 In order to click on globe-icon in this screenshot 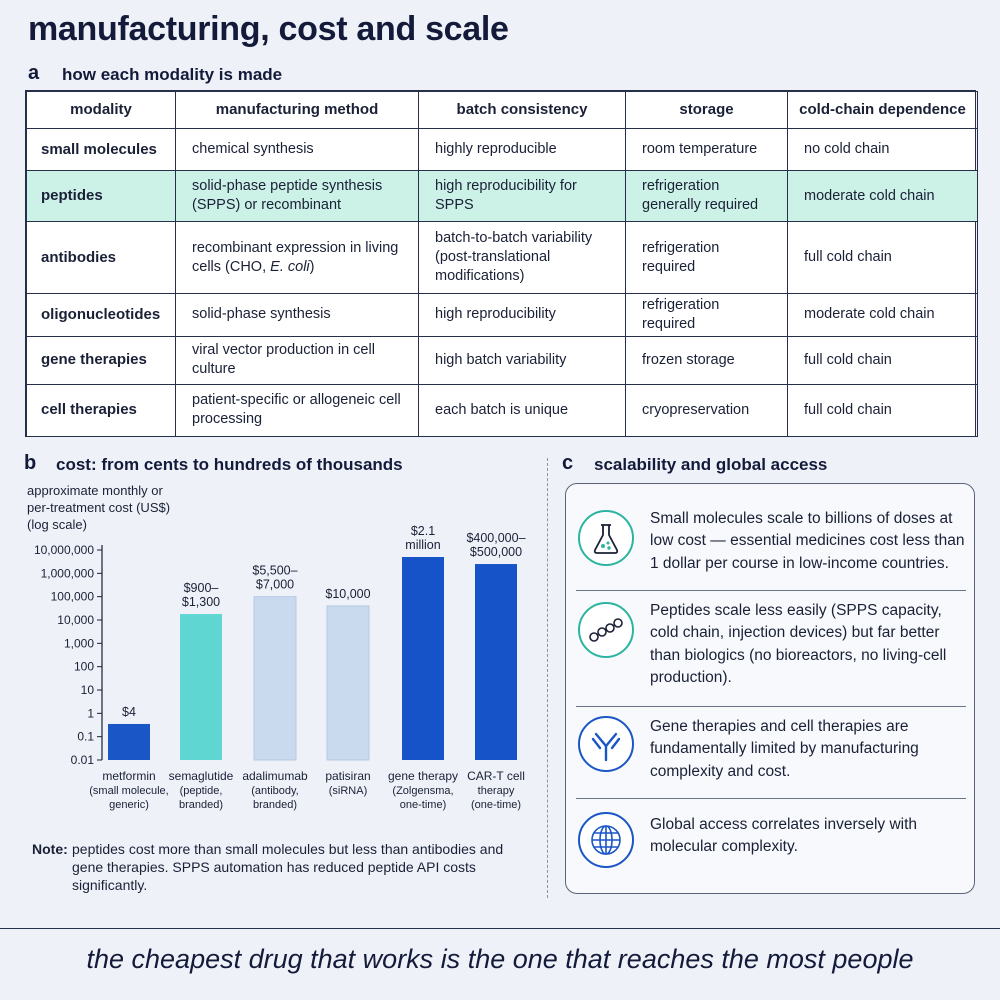, I will do `click(606, 840)`.